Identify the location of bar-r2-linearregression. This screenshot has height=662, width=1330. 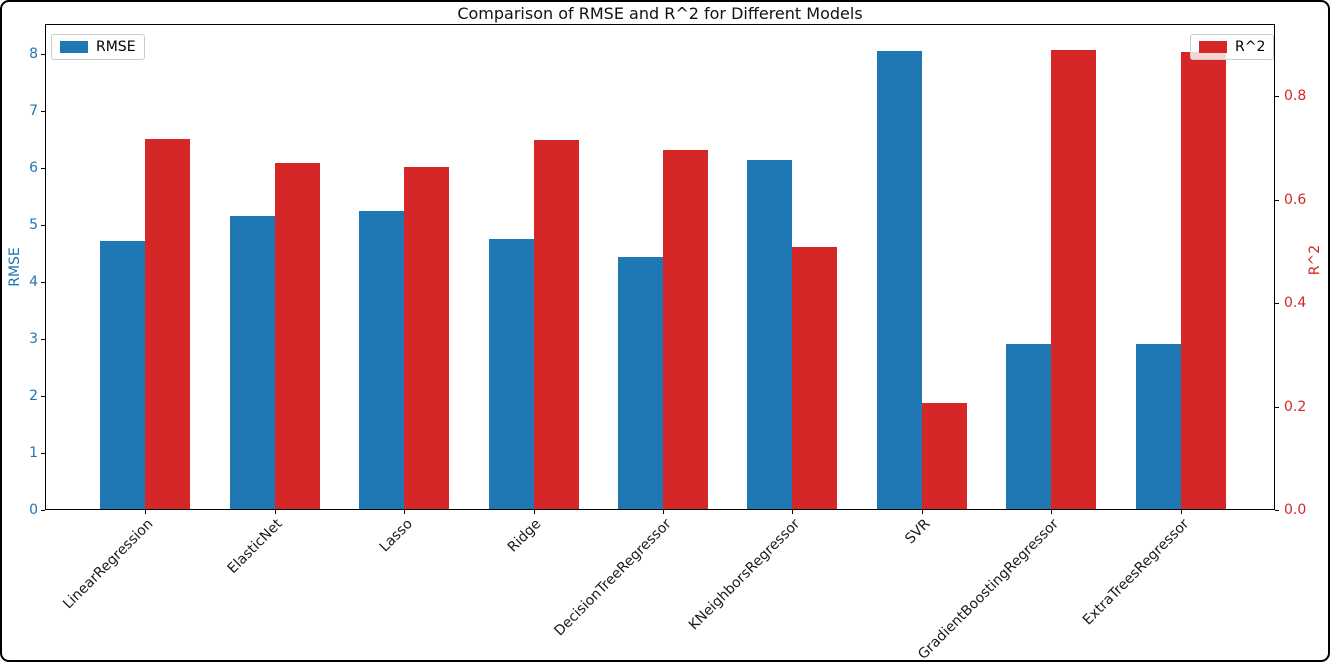
(168, 324).